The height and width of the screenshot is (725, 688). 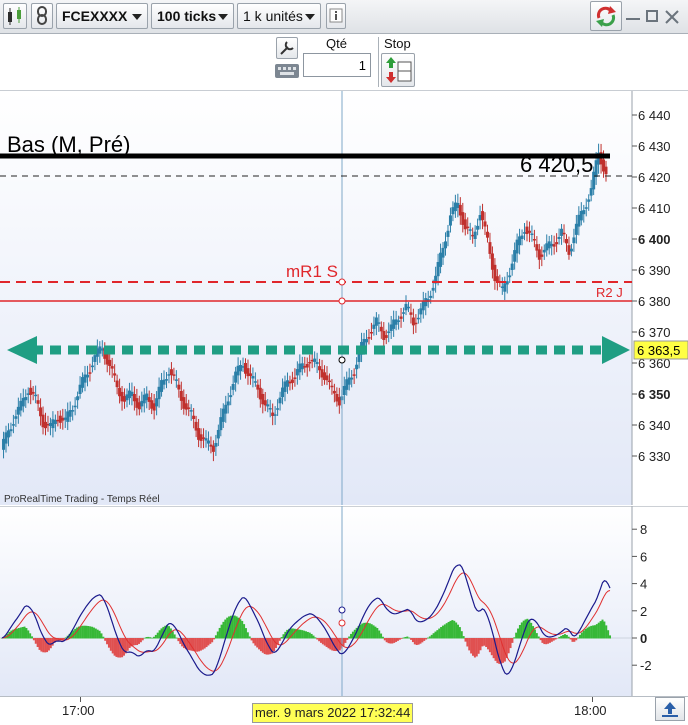 I want to click on settings-button, so click(x=287, y=48).